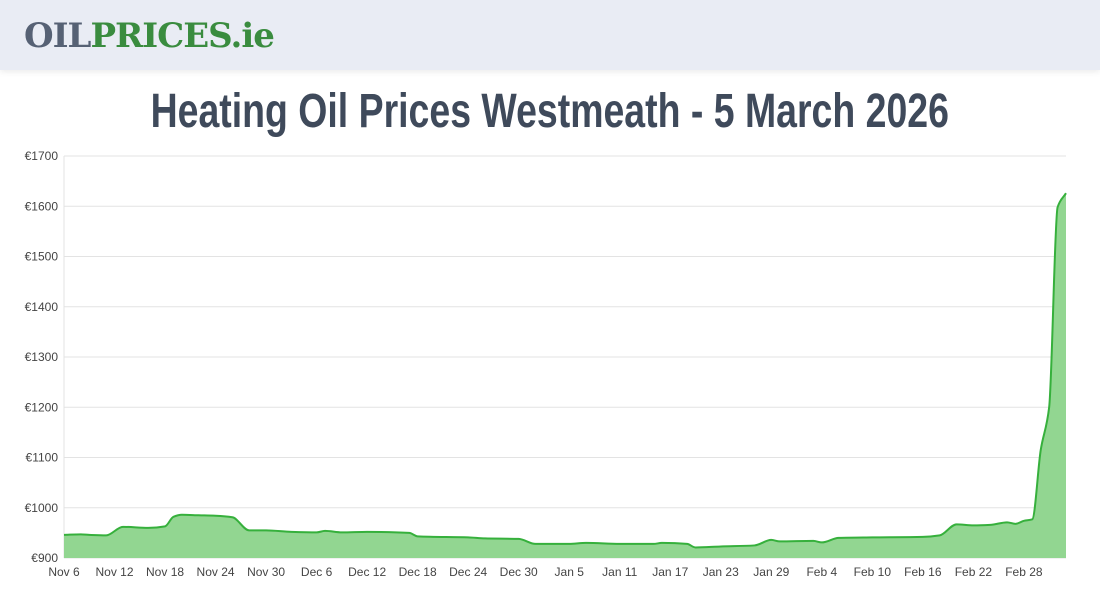 This screenshot has width=1100, height=600. I want to click on x-tick-label: Nov 12, so click(115, 572).